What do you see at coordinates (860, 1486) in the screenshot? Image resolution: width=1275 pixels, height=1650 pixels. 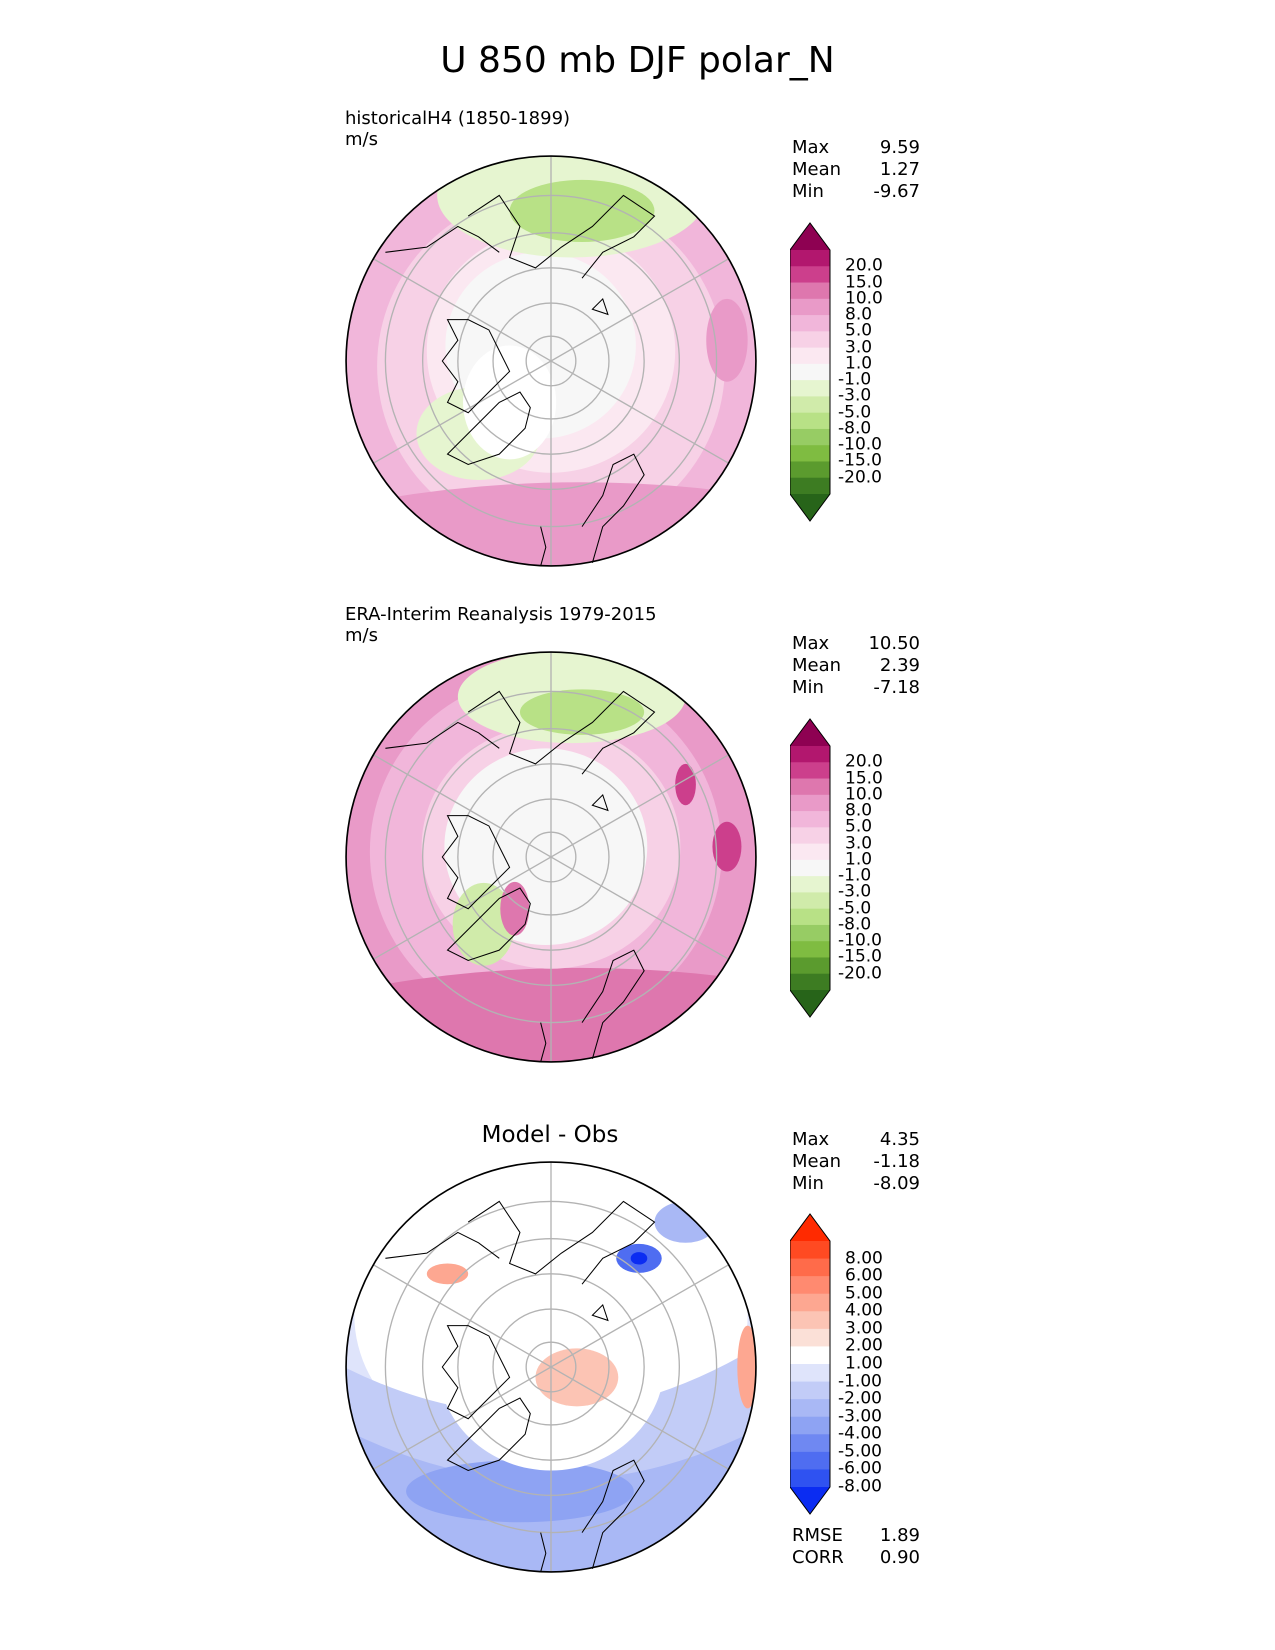 I see `colorbar-tick-label: -8.00` at bounding box center [860, 1486].